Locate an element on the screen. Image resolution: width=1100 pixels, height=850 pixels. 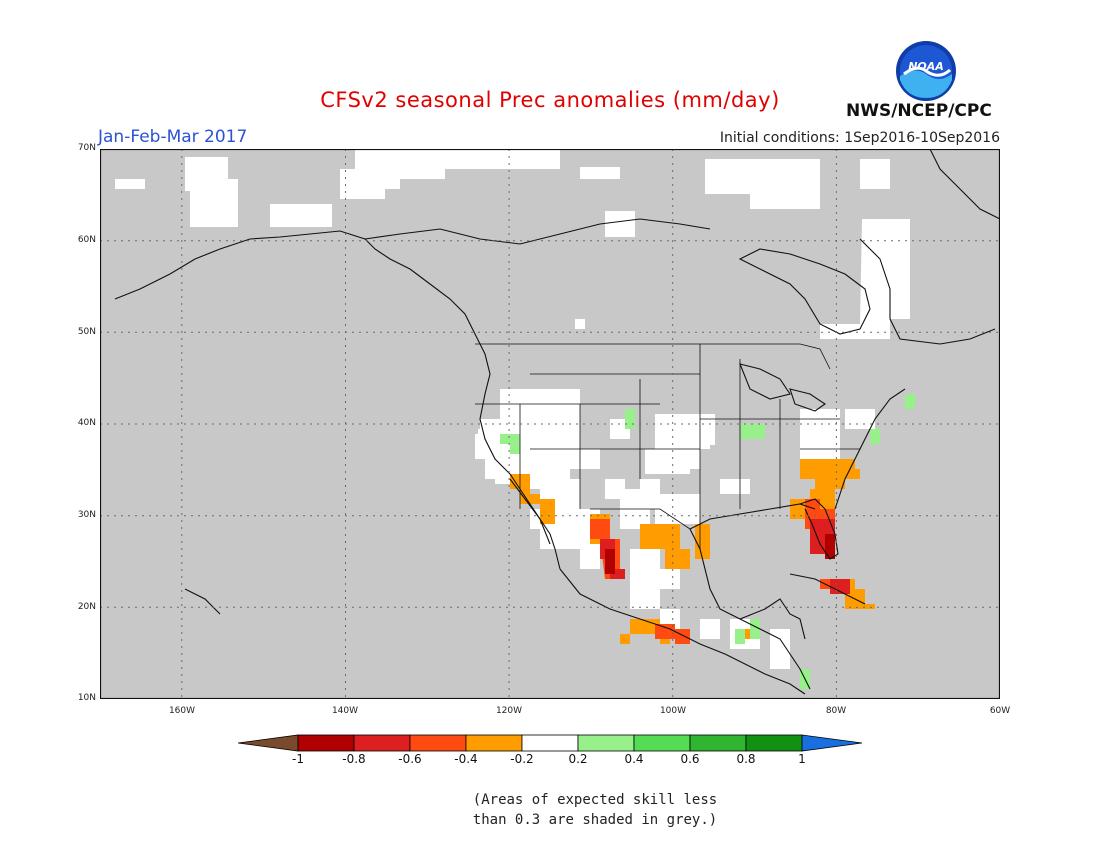
agency-label: NWS/NCEP/CPC is located at coordinates (919, 111).